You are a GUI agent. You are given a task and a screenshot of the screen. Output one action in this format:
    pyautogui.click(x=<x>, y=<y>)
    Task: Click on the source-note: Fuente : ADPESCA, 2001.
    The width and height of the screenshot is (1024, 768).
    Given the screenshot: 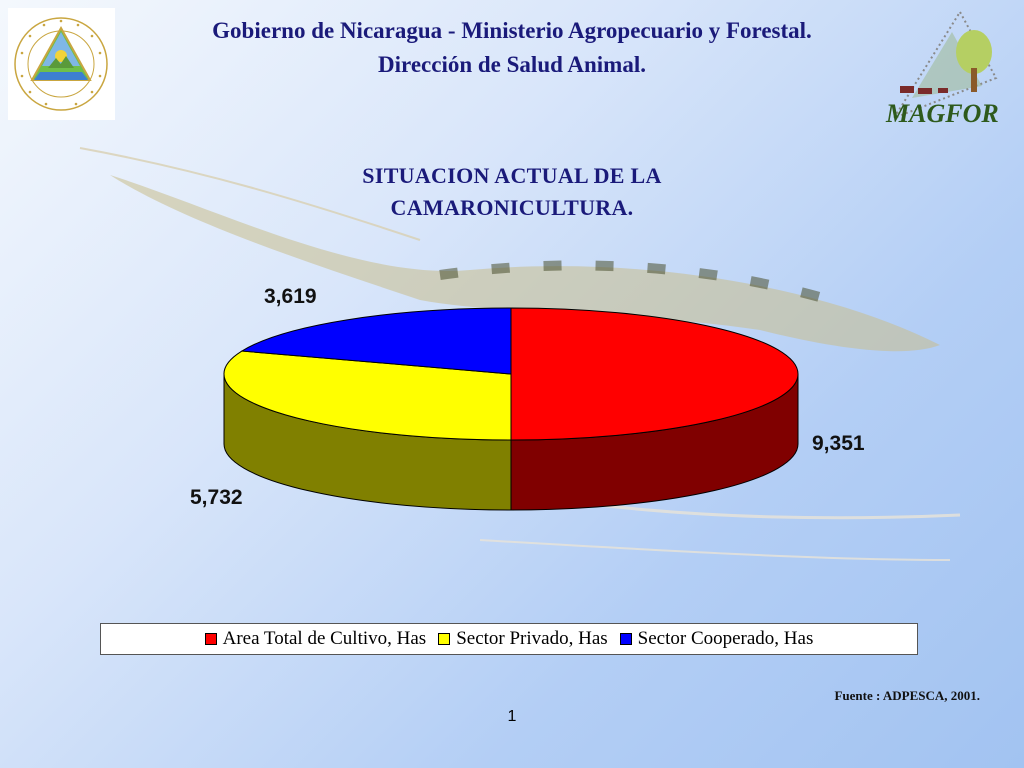 What is the action you would take?
    pyautogui.click(x=907, y=695)
    